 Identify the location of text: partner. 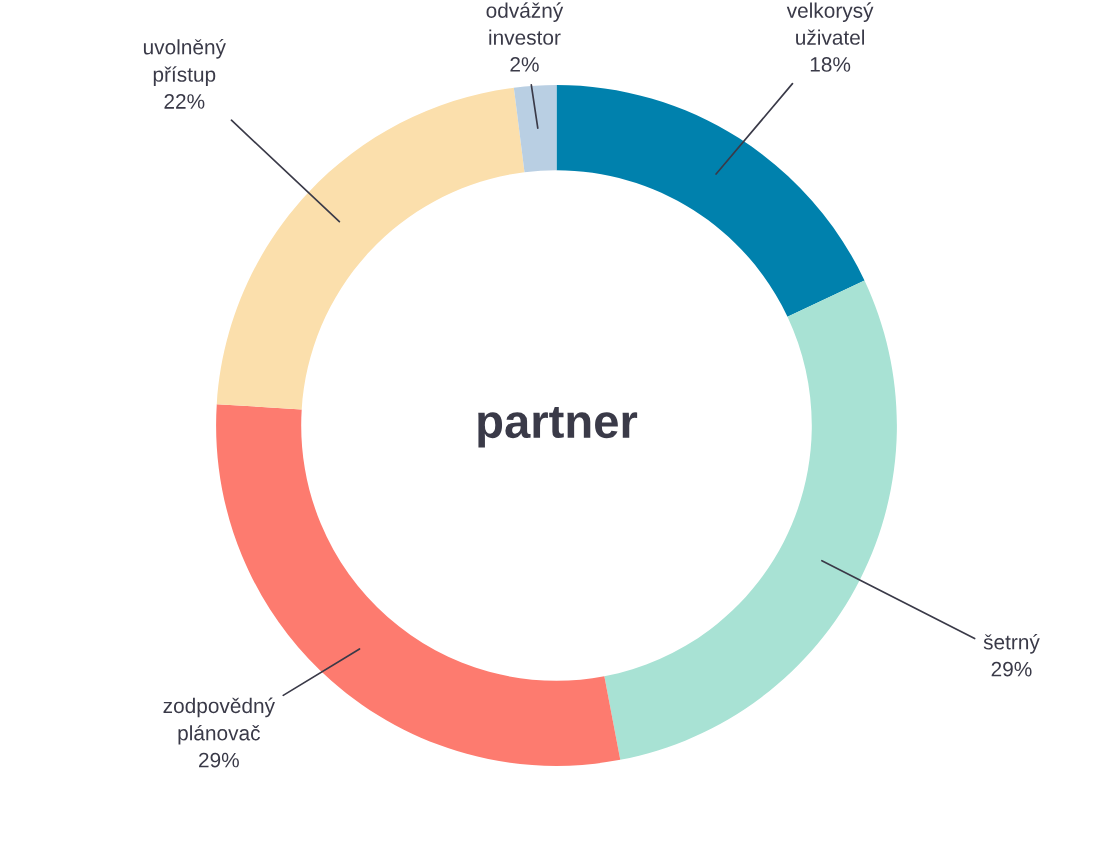
(558, 427).